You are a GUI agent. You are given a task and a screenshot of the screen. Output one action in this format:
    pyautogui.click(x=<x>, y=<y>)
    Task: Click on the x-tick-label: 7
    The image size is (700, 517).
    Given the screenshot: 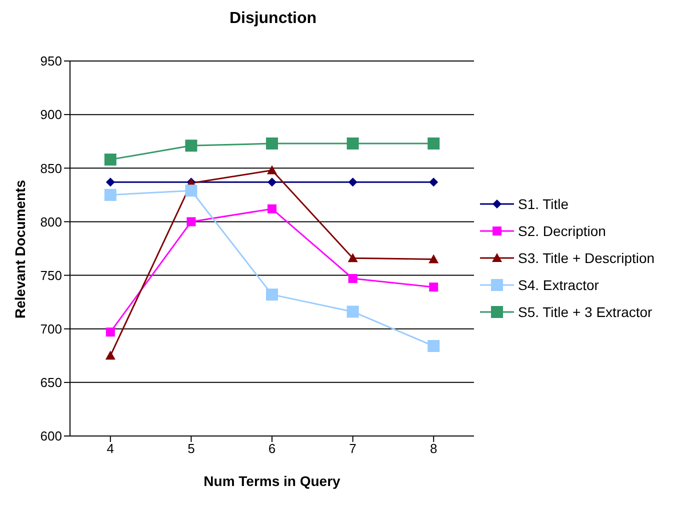 What is the action you would take?
    pyautogui.click(x=352, y=448)
    